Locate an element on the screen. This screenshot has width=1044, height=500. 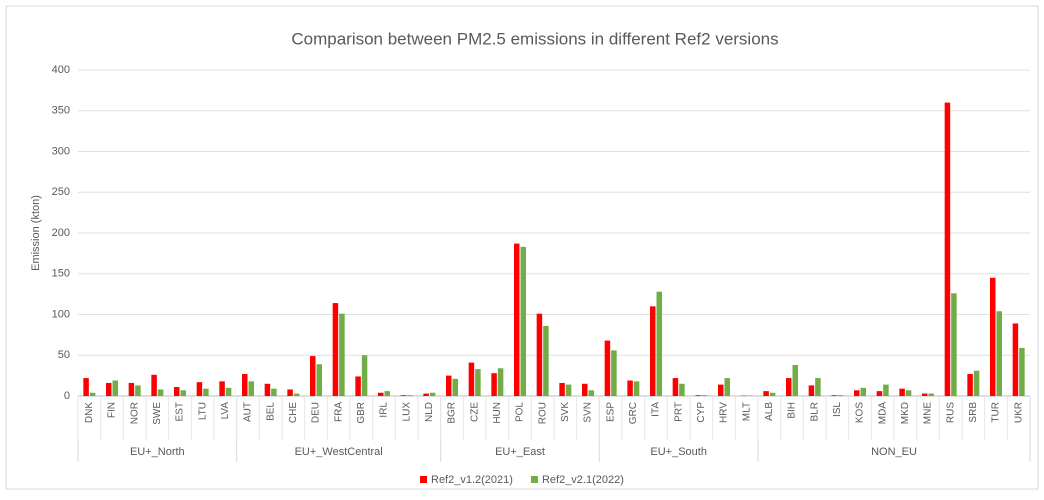
x-tick-label: DNK is located at coordinates (89, 412).